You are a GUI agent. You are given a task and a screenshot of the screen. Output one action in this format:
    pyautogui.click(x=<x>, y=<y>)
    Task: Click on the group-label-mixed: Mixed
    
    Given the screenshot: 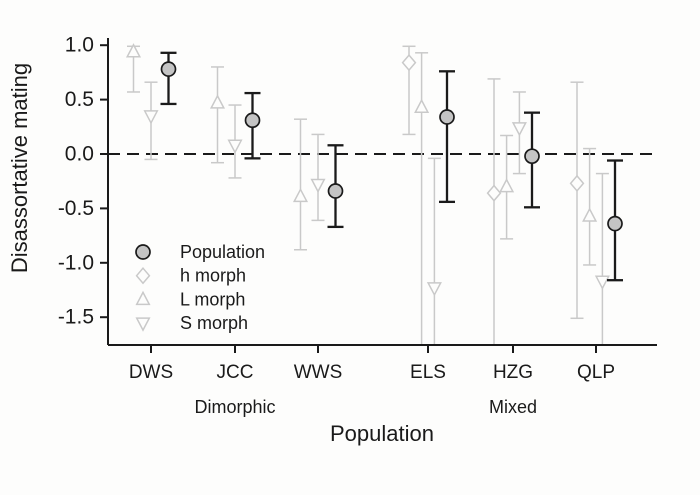 What is the action you would take?
    pyautogui.click(x=513, y=407)
    